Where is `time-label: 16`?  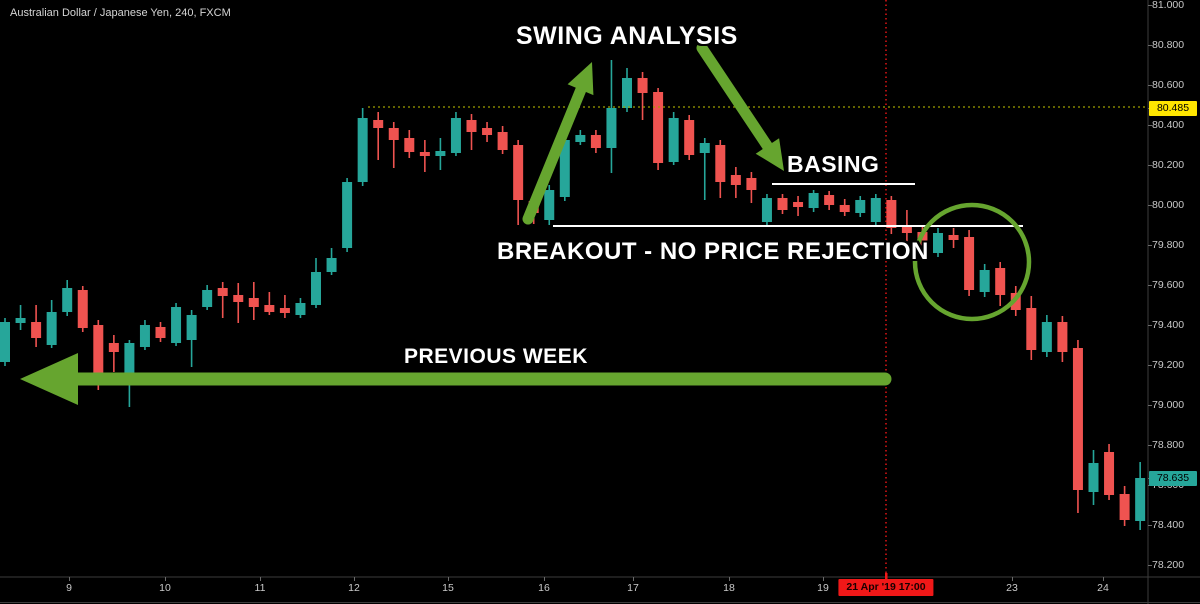
time-label: 16 is located at coordinates (544, 588).